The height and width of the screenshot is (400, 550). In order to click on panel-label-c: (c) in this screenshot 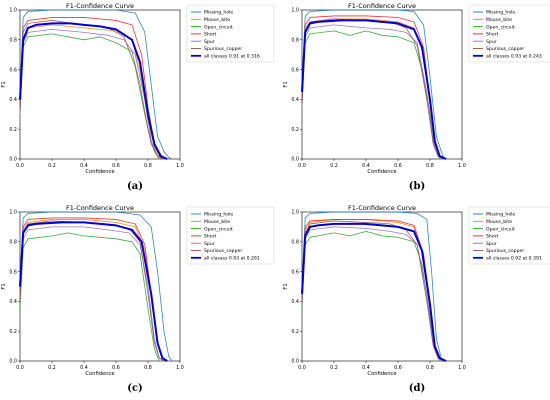, I will do `click(135, 388)`.